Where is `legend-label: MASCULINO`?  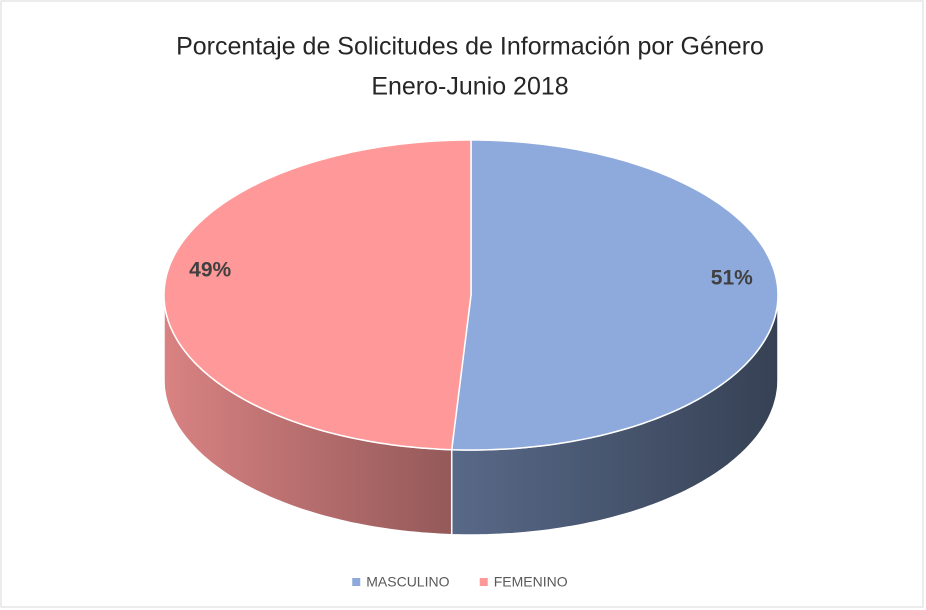 legend-label: MASCULINO is located at coordinates (407, 582).